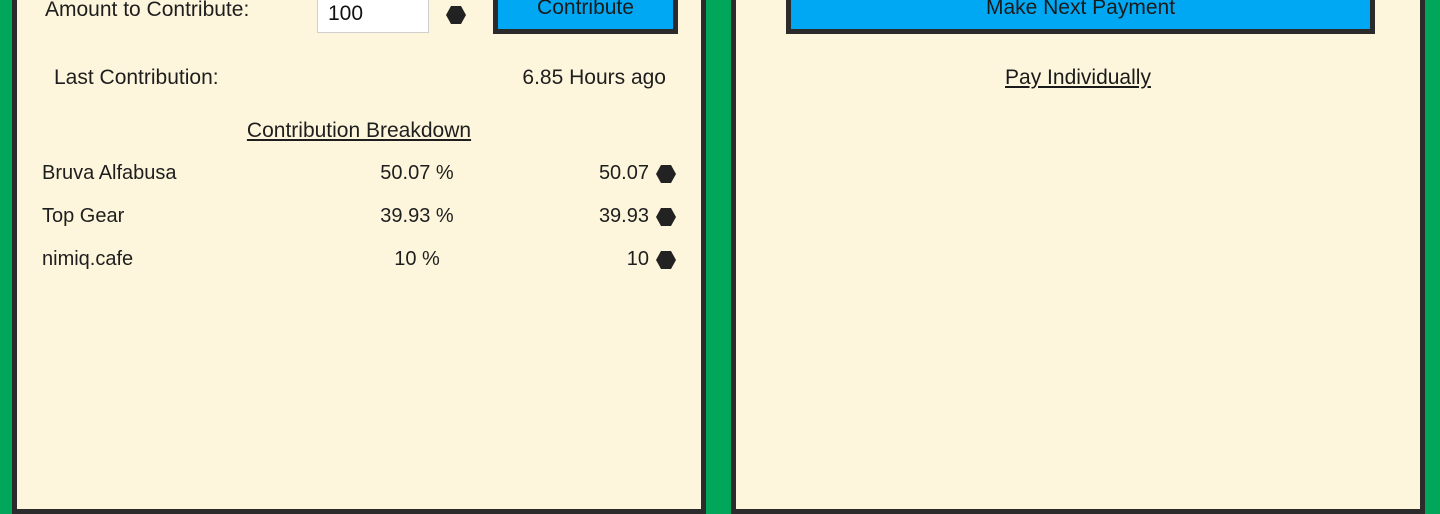  What do you see at coordinates (623, 216) in the screenshot?
I see `recipient-amount: 39.93` at bounding box center [623, 216].